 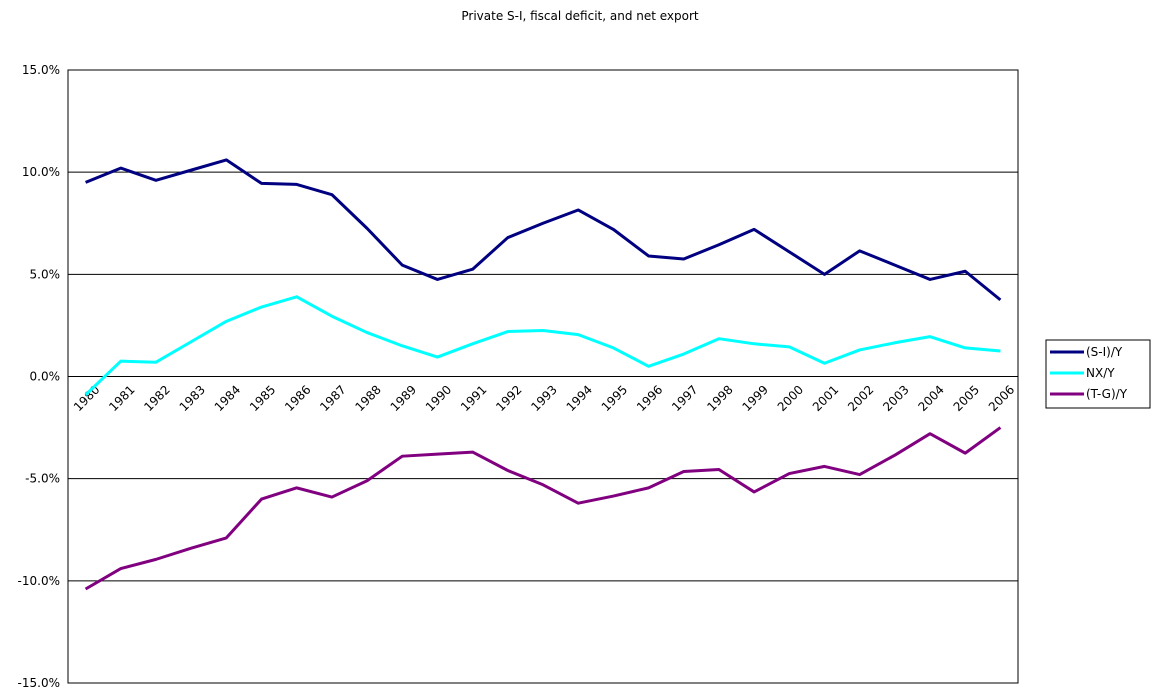 What do you see at coordinates (42, 479) in the screenshot?
I see `y-tick-label: -5.0%` at bounding box center [42, 479].